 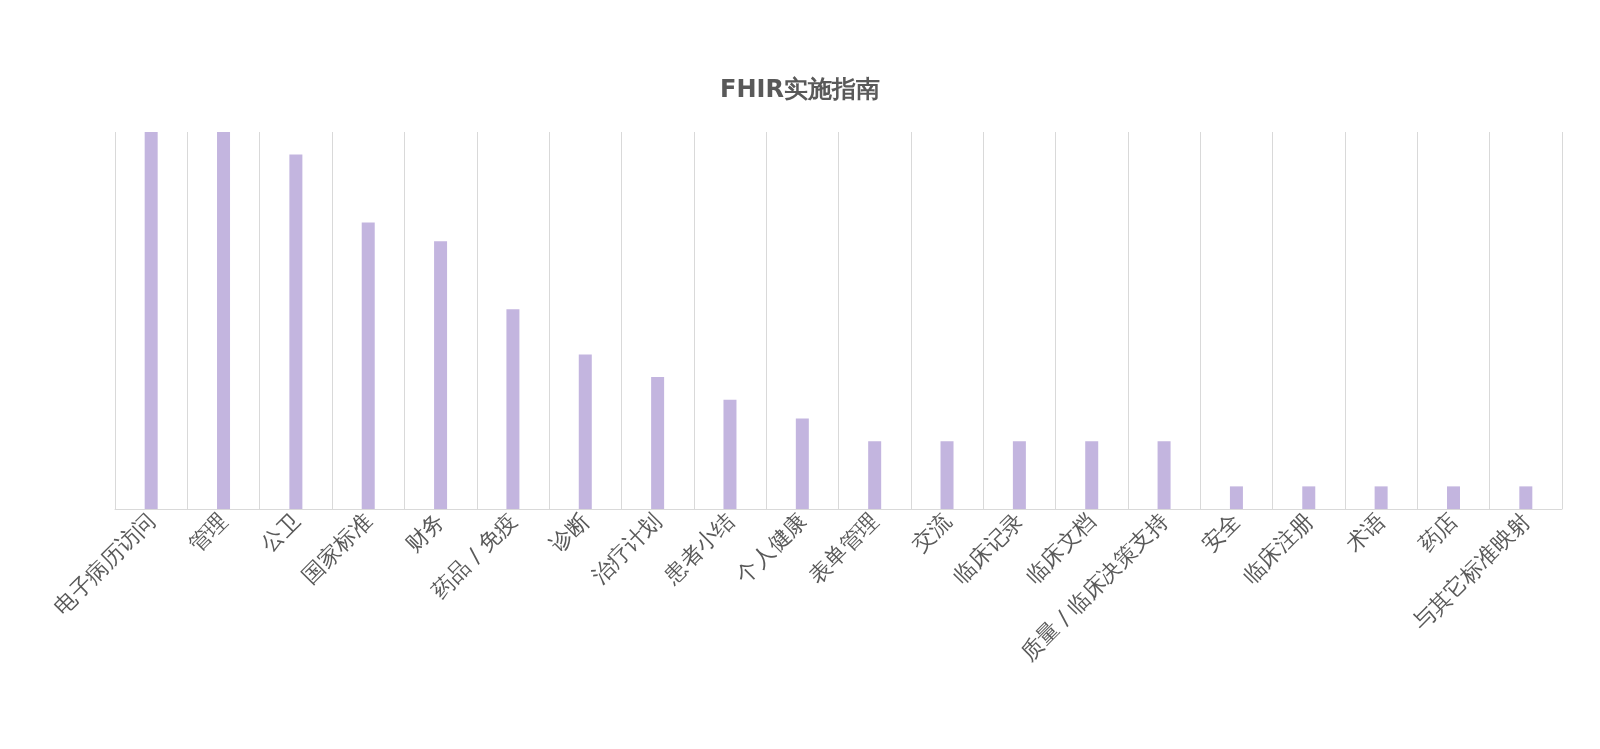 I want to click on x-tick-label: 公卫, so click(x=280, y=532).